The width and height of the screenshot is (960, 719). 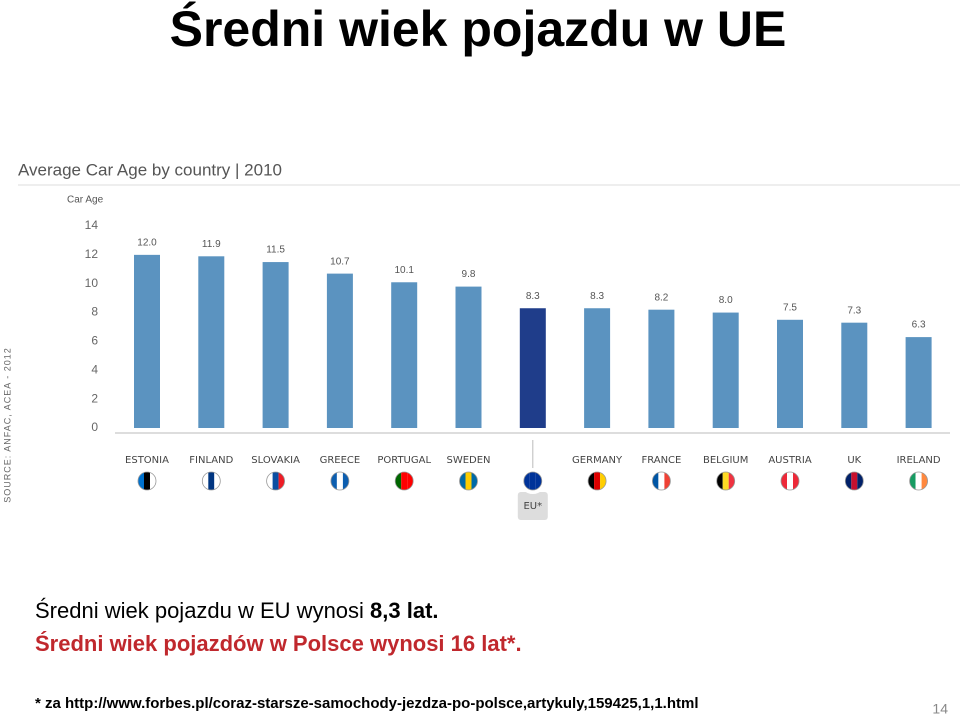 I want to click on x-tick-label: ESTONIA, so click(x=147, y=460).